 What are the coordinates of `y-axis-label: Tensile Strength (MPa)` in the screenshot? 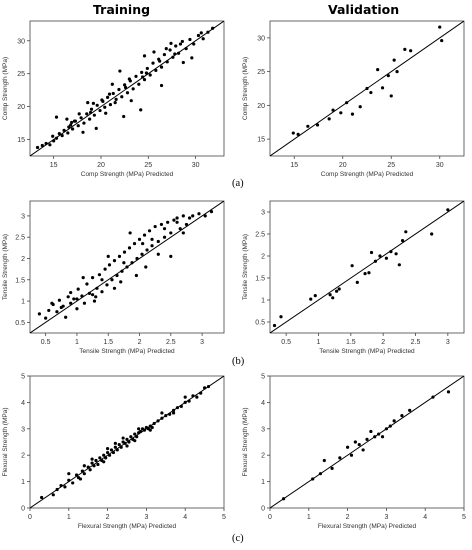 It's located at (5, 267).